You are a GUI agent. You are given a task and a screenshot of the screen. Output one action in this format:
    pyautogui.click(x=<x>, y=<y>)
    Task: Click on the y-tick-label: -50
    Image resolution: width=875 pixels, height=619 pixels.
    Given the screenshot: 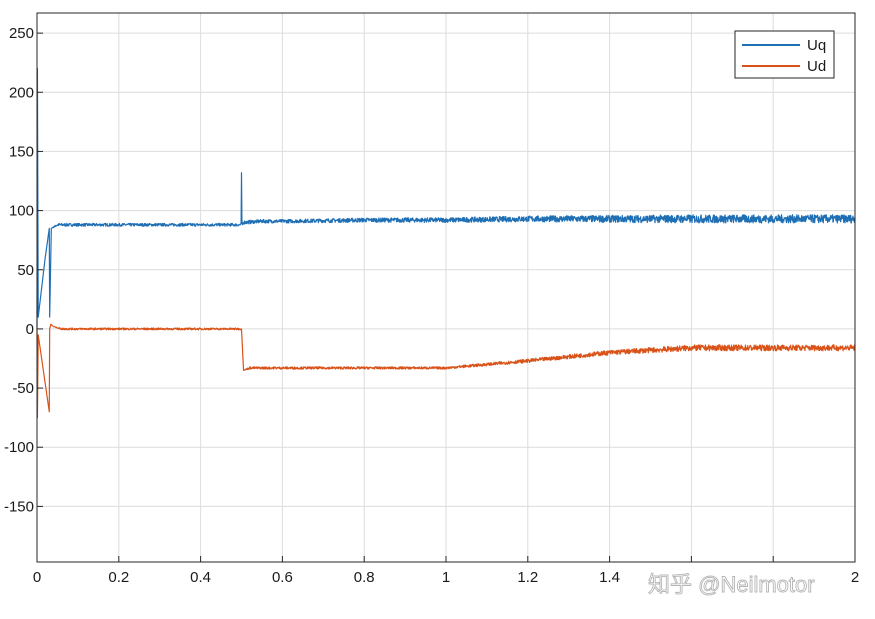 What is the action you would take?
    pyautogui.click(x=23, y=388)
    